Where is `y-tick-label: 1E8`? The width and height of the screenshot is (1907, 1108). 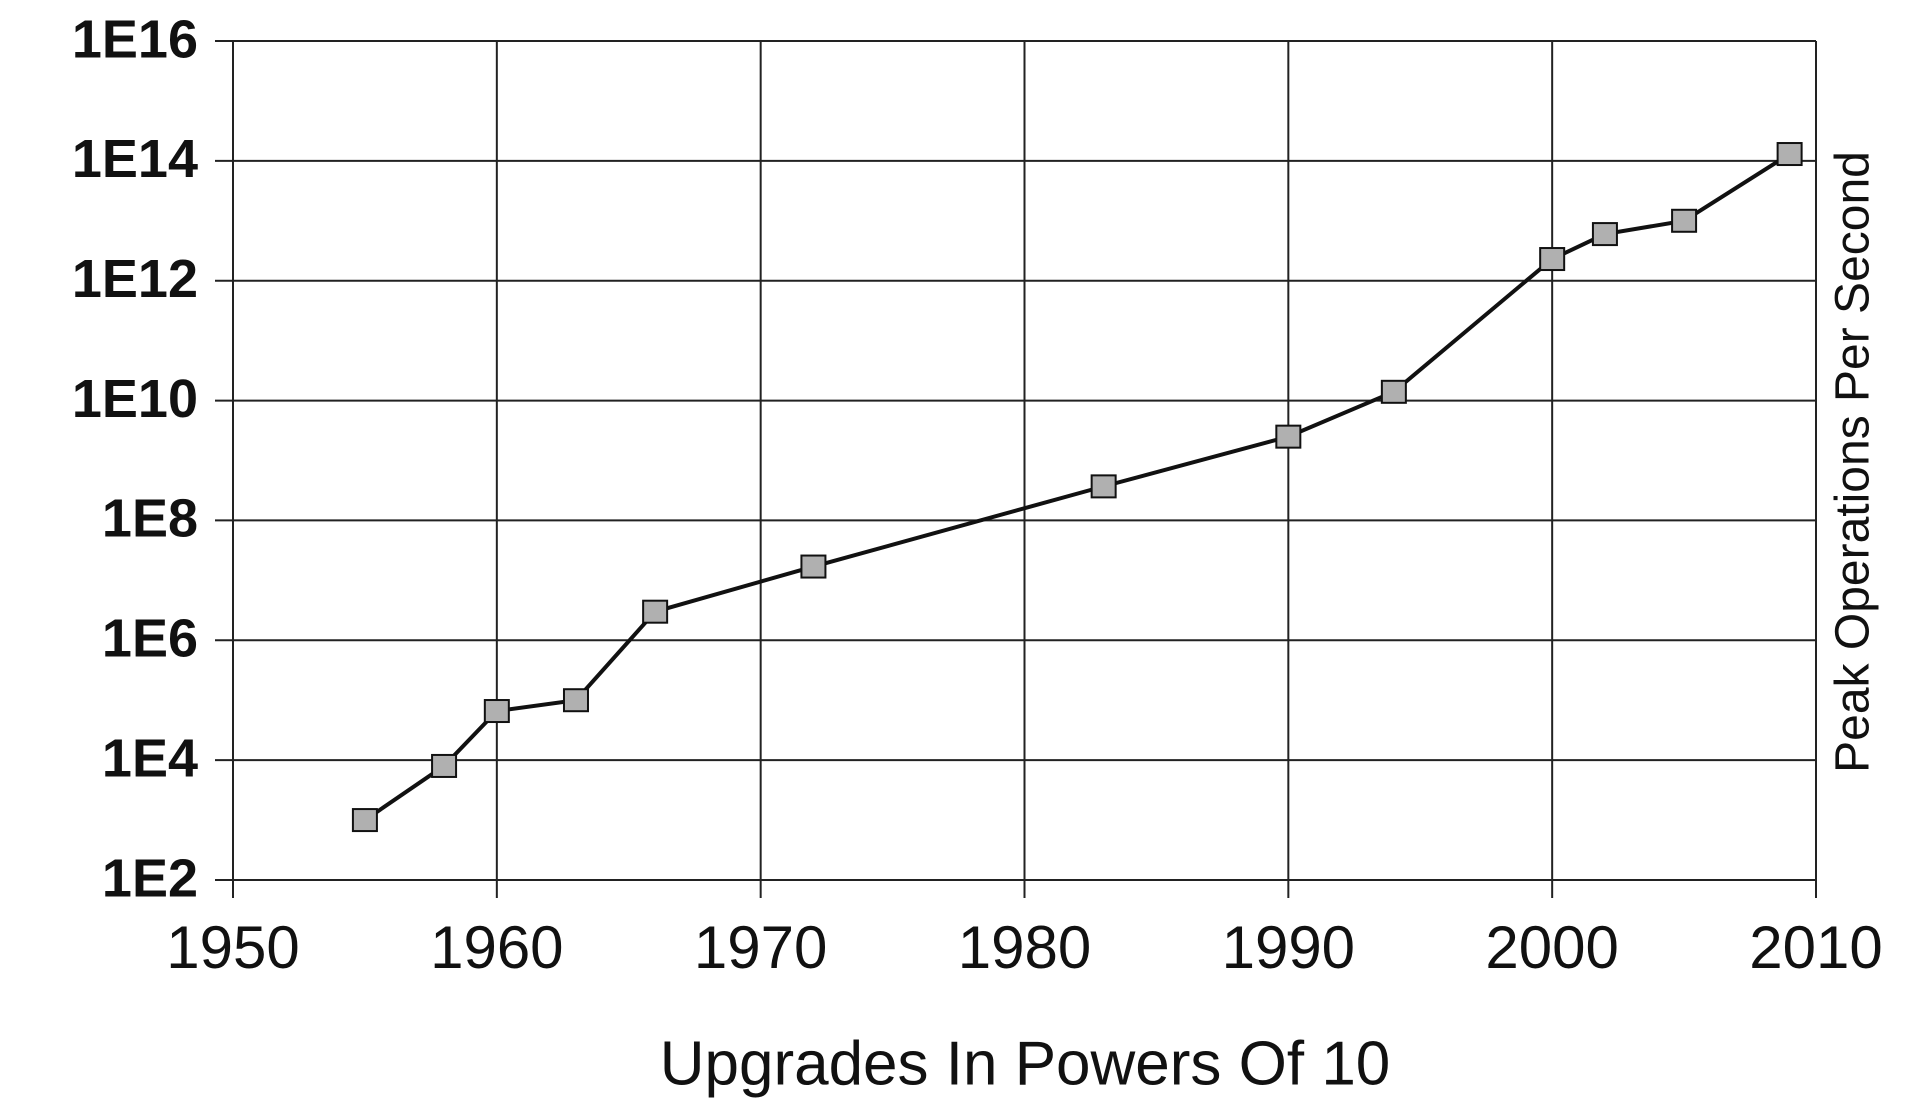
y-tick-label: 1E8 is located at coordinates (150, 519).